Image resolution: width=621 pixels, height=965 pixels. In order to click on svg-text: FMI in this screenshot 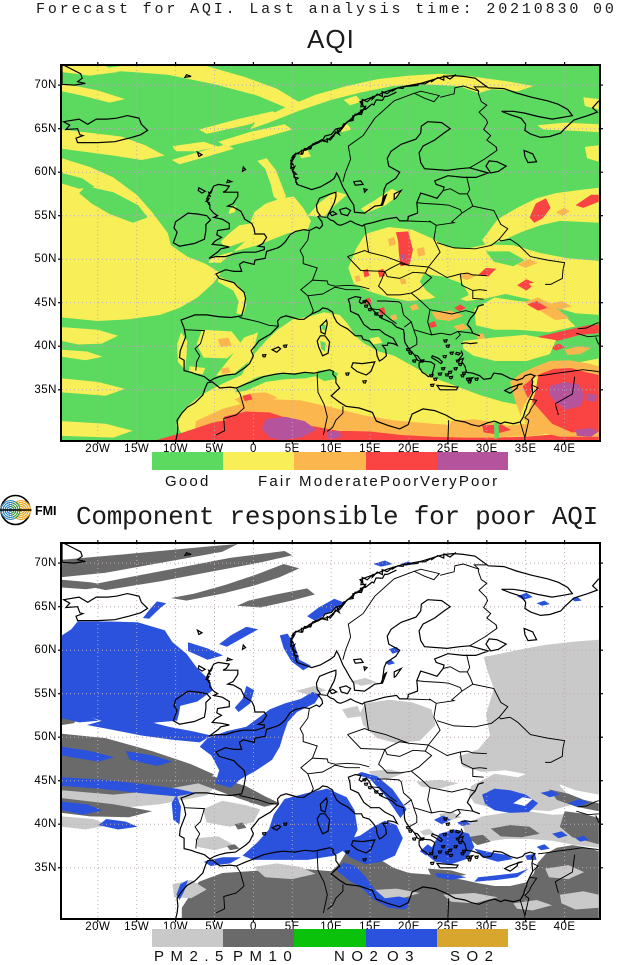, I will do `click(46, 511)`.